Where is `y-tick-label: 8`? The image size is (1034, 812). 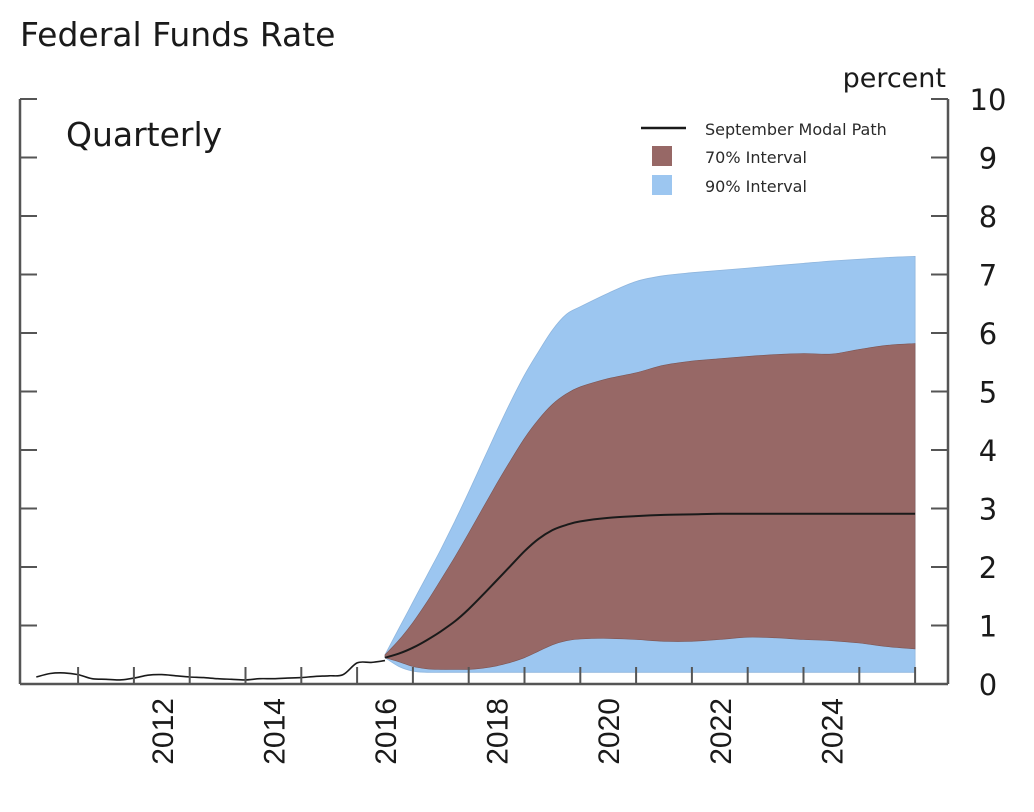
y-tick-label: 8 is located at coordinates (988, 217).